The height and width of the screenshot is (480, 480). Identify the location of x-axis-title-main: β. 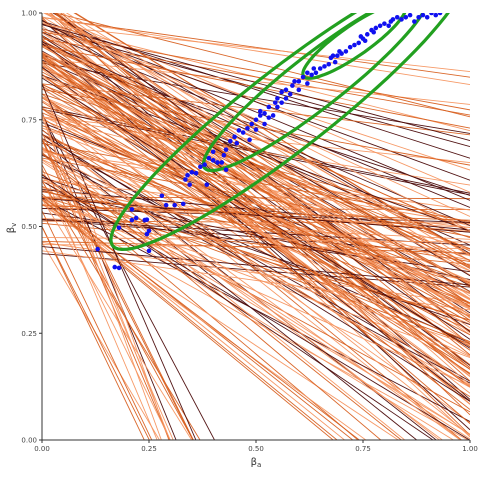
(254, 462).